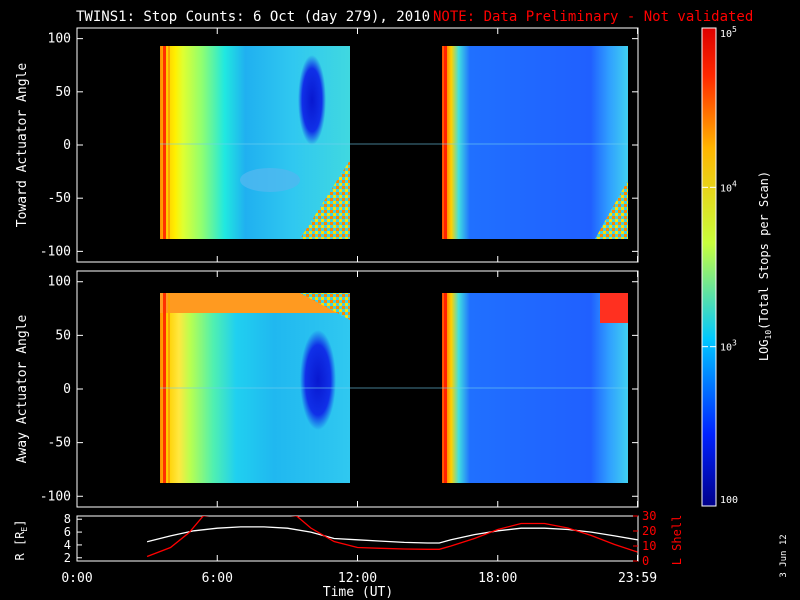 The height and width of the screenshot is (600, 800). Describe the element at coordinates (784, 555) in the screenshot. I see `side-date: 3 Jun 12` at that location.